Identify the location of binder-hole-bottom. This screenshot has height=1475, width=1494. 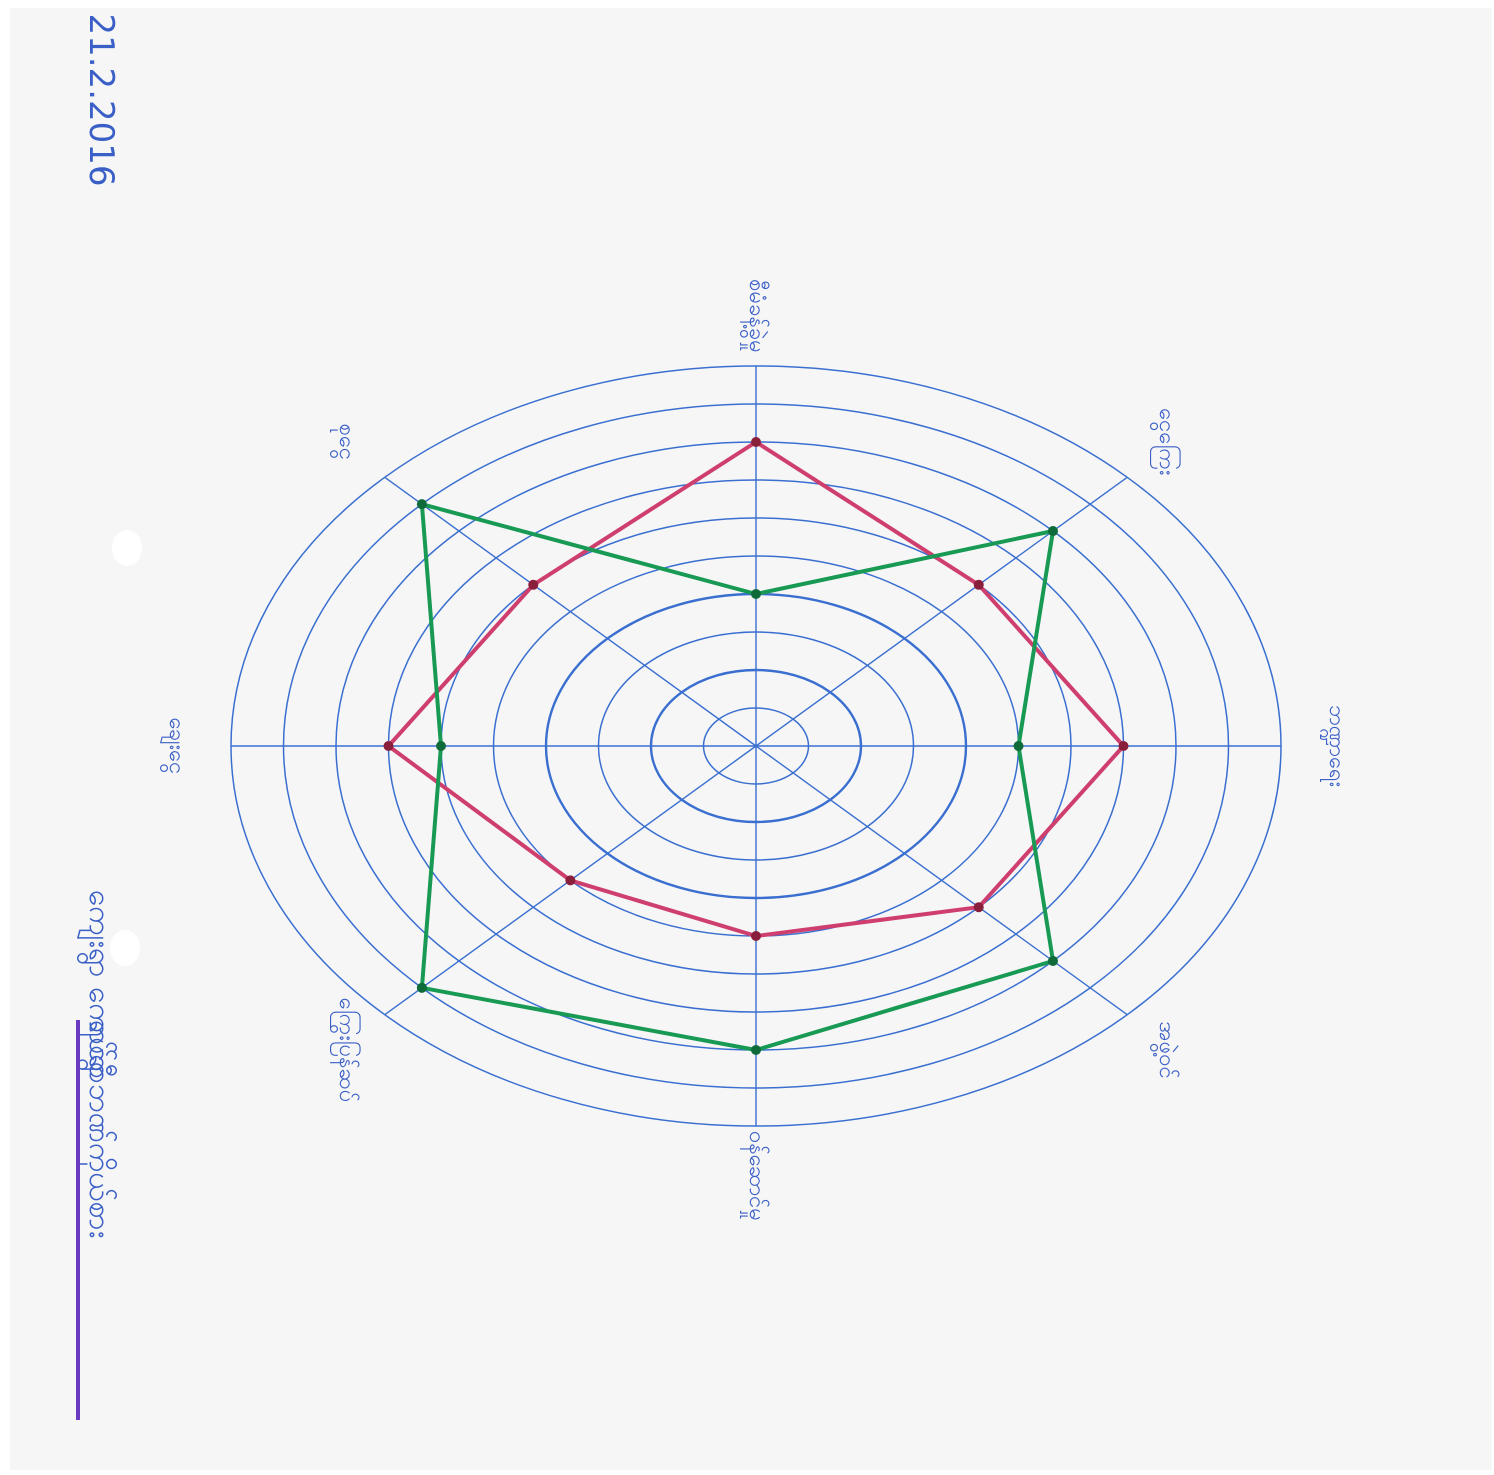
(125, 948).